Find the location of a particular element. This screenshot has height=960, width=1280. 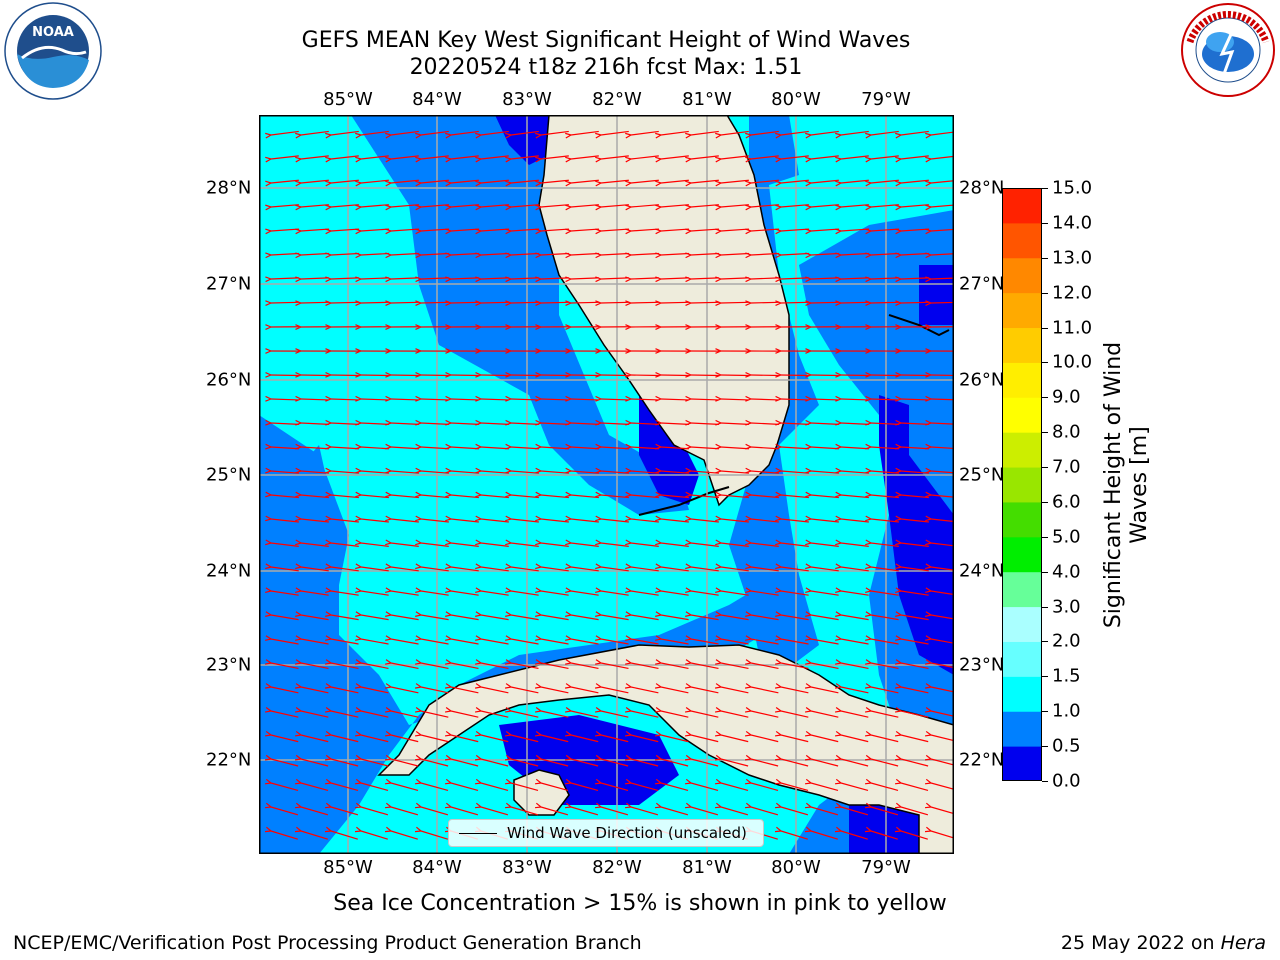

colorbar-tick-label: 15.0 is located at coordinates (1072, 188).